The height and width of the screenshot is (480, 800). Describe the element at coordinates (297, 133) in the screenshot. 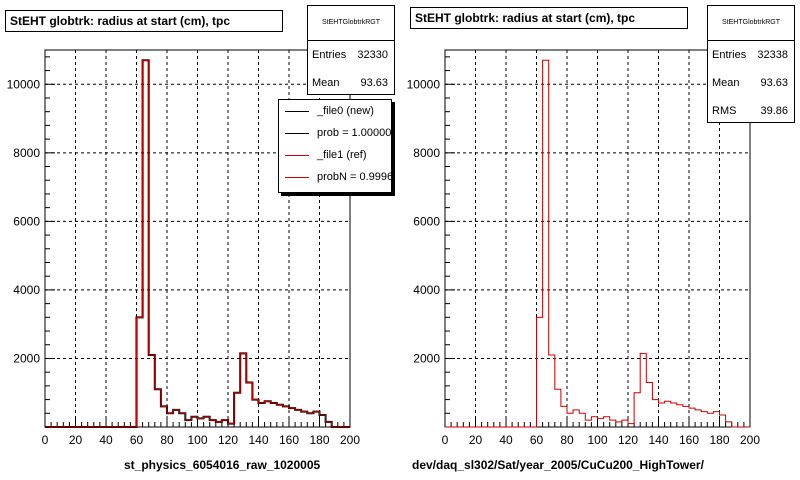

I see `legend-line-prob` at that location.